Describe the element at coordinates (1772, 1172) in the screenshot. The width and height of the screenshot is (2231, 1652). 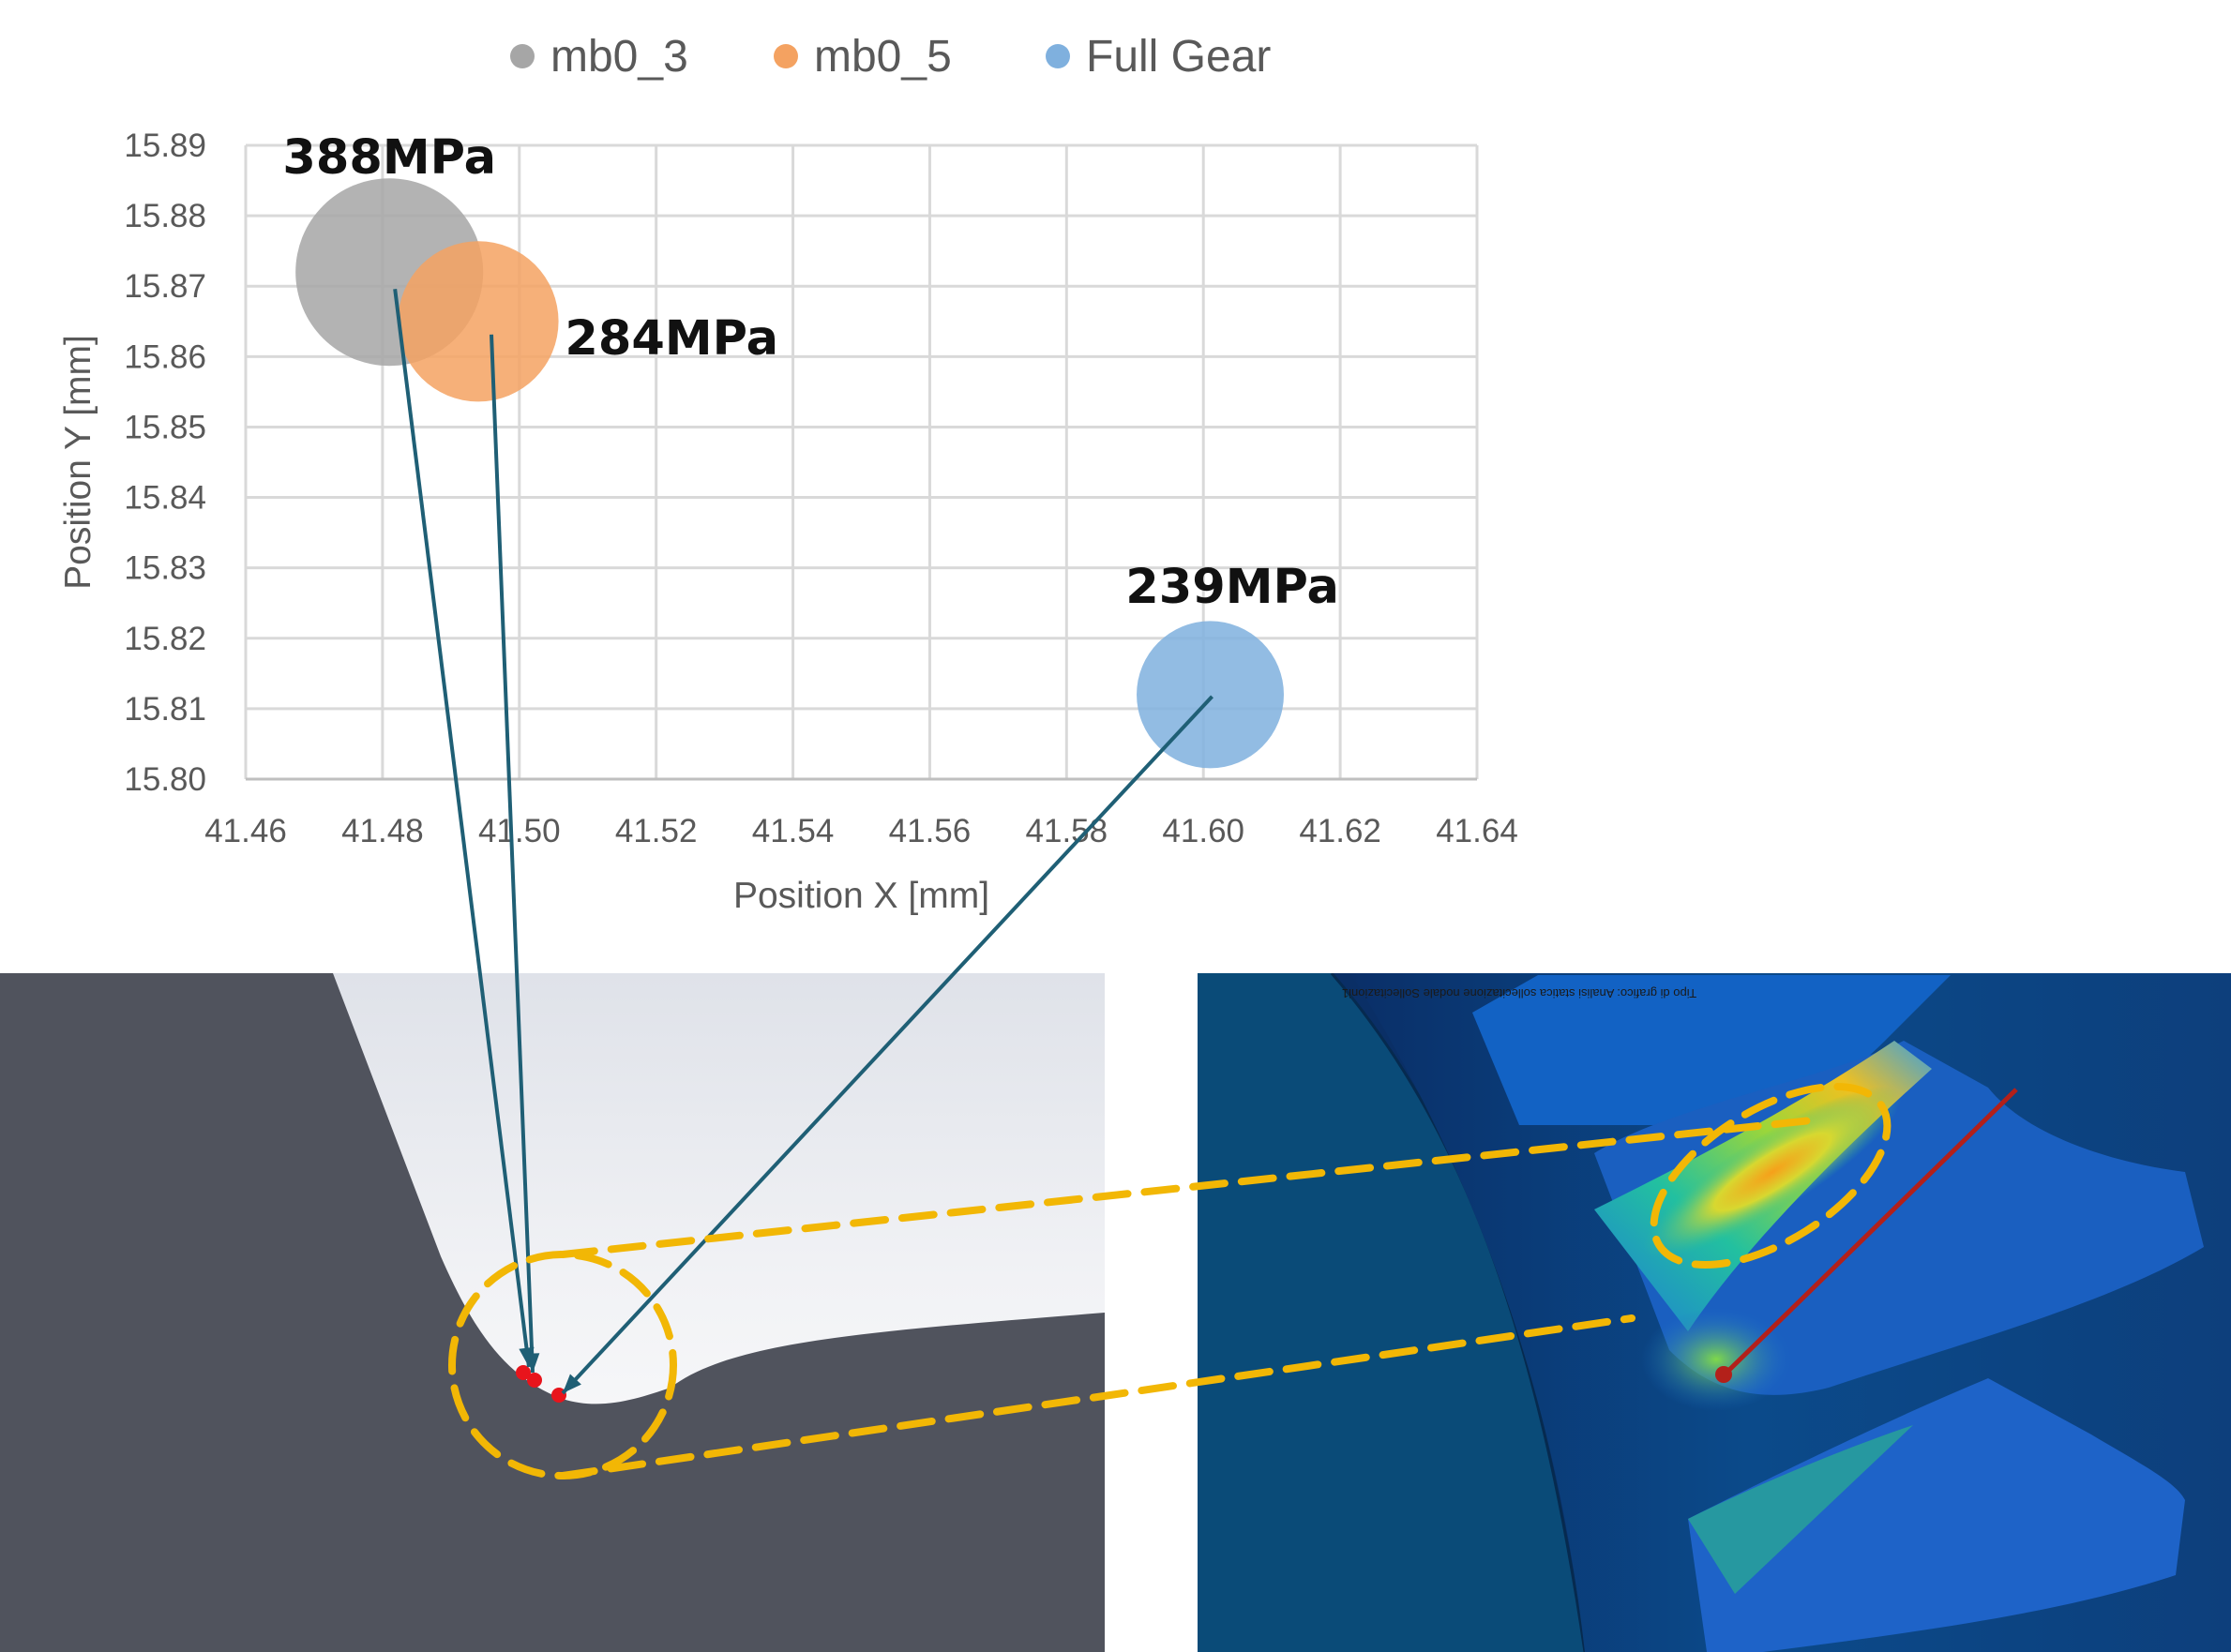
I see `stress-hotspot` at that location.